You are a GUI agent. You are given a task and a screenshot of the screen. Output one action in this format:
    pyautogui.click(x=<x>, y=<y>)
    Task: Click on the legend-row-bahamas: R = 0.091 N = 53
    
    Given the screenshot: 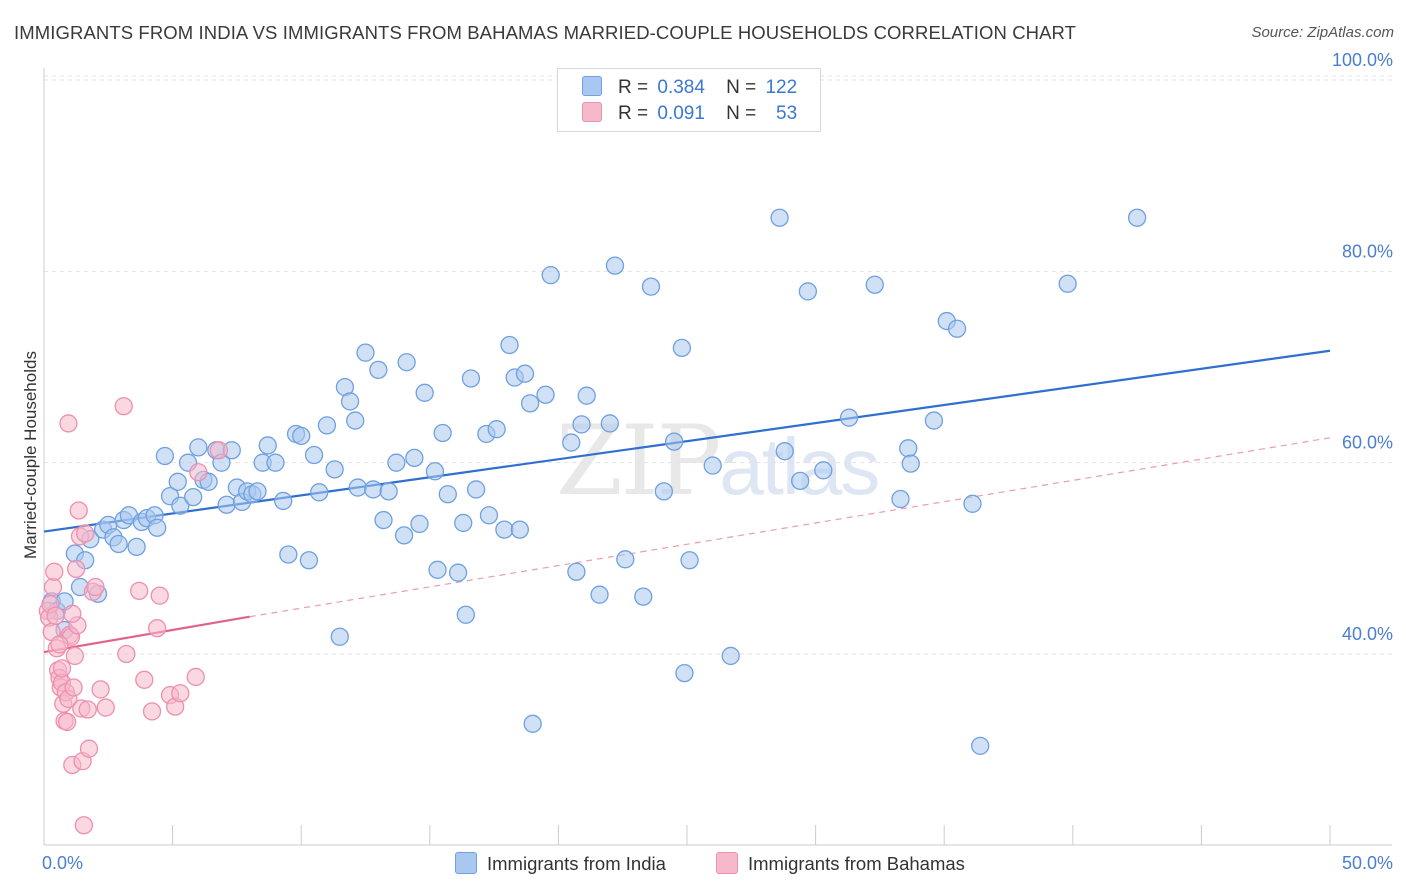 What is the action you would take?
    pyautogui.click(x=689, y=114)
    